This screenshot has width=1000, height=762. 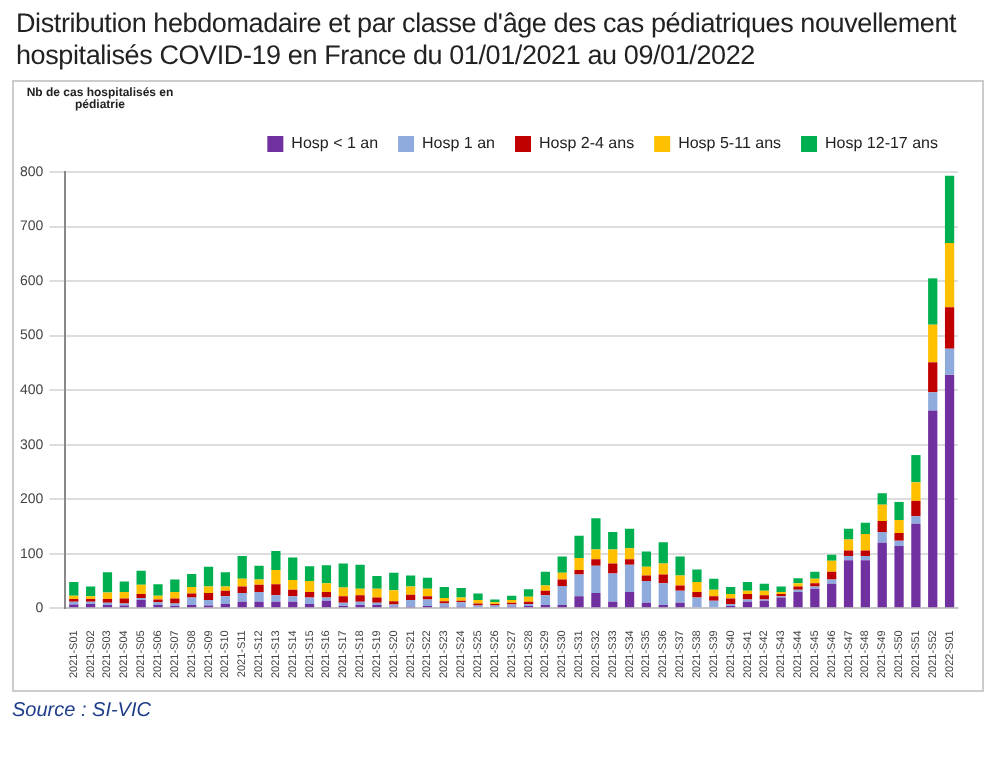 What do you see at coordinates (458, 143) in the screenshot?
I see `legend-label: Hosp 1 an` at bounding box center [458, 143].